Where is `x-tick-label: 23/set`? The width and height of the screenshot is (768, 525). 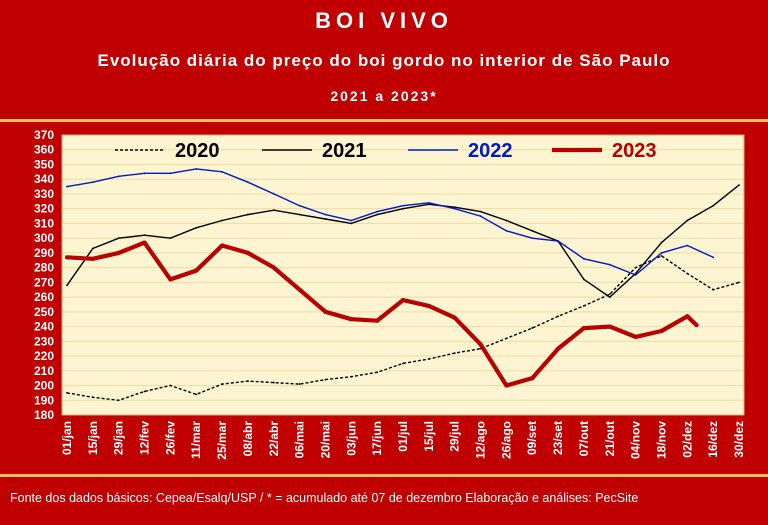 x-tick-label: 23/set is located at coordinates (558, 438).